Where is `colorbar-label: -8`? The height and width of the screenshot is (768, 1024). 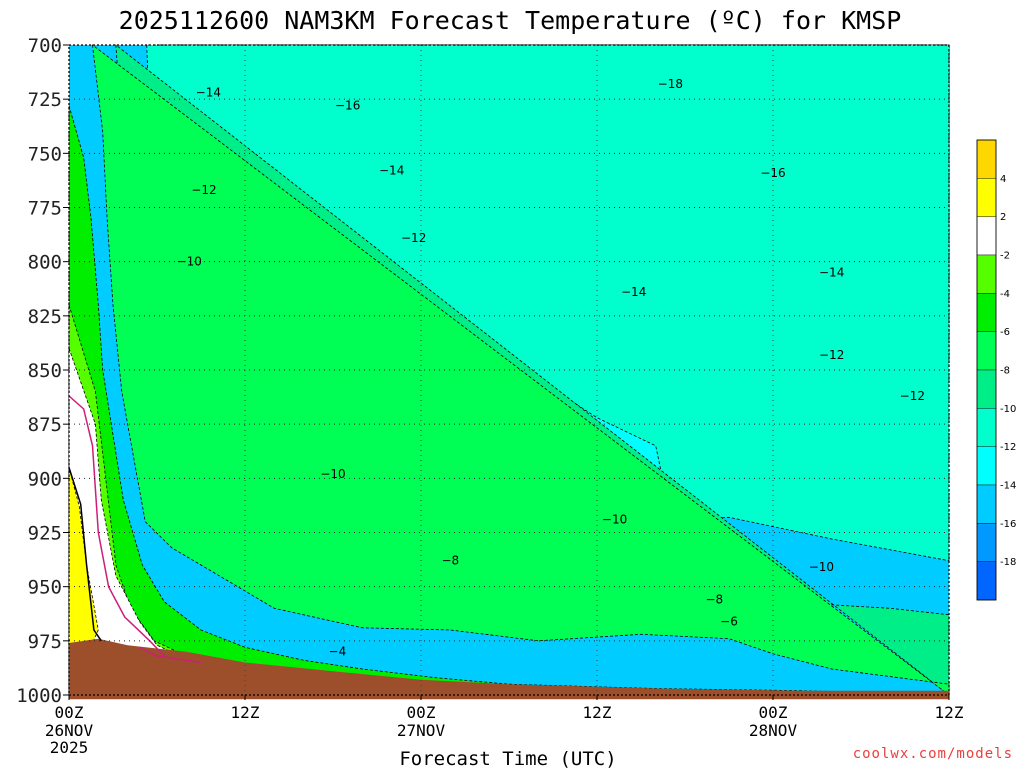
colorbar-label: -8 is located at coordinates (1005, 371).